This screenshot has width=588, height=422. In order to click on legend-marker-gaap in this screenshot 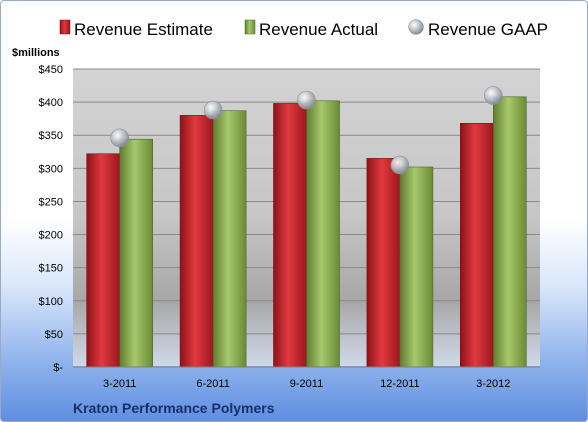, I will do `click(416, 27)`.